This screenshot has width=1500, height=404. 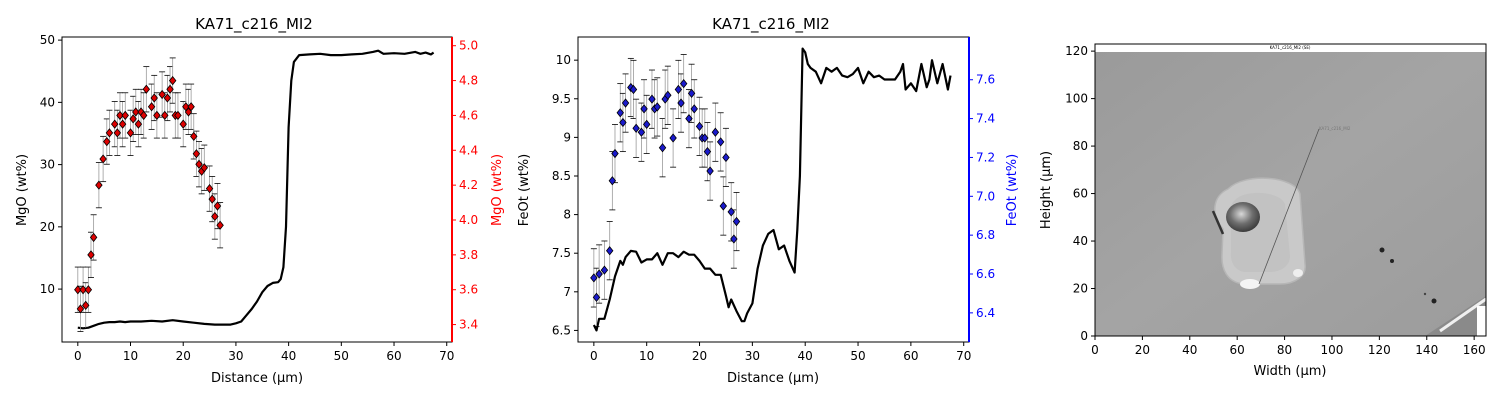 What do you see at coordinates (561, 99) in the screenshot?
I see `y-tick-label: 9.5` at bounding box center [561, 99].